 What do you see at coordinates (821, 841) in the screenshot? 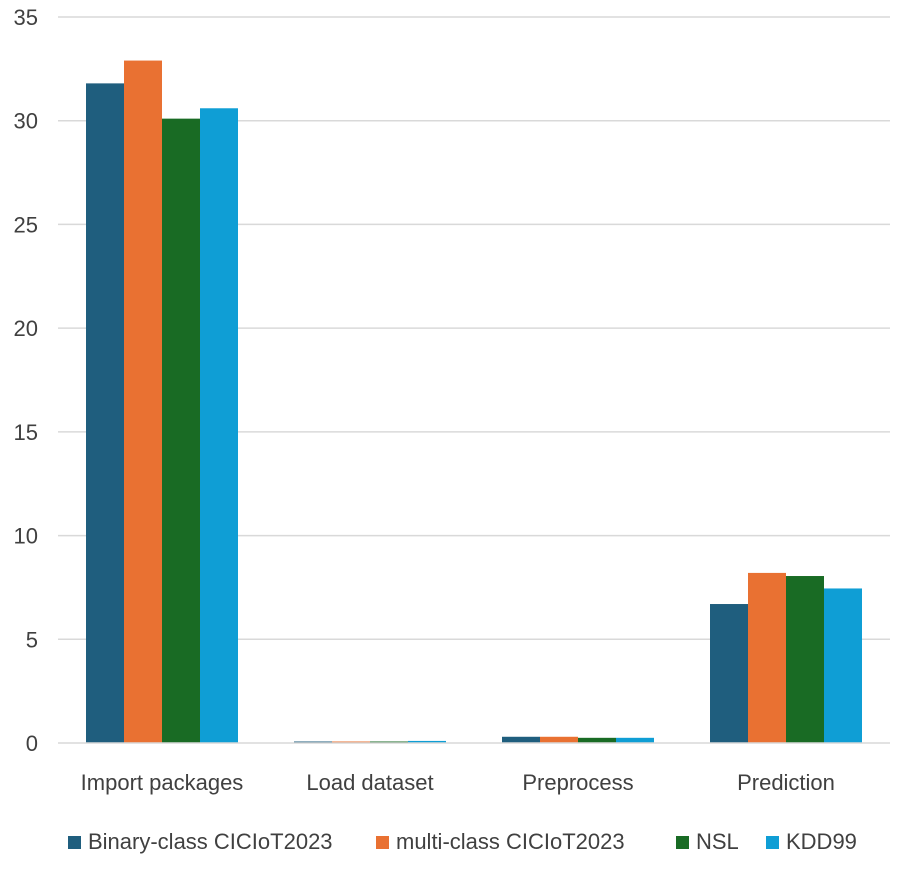
I see `legend-label: KDD99` at bounding box center [821, 841].